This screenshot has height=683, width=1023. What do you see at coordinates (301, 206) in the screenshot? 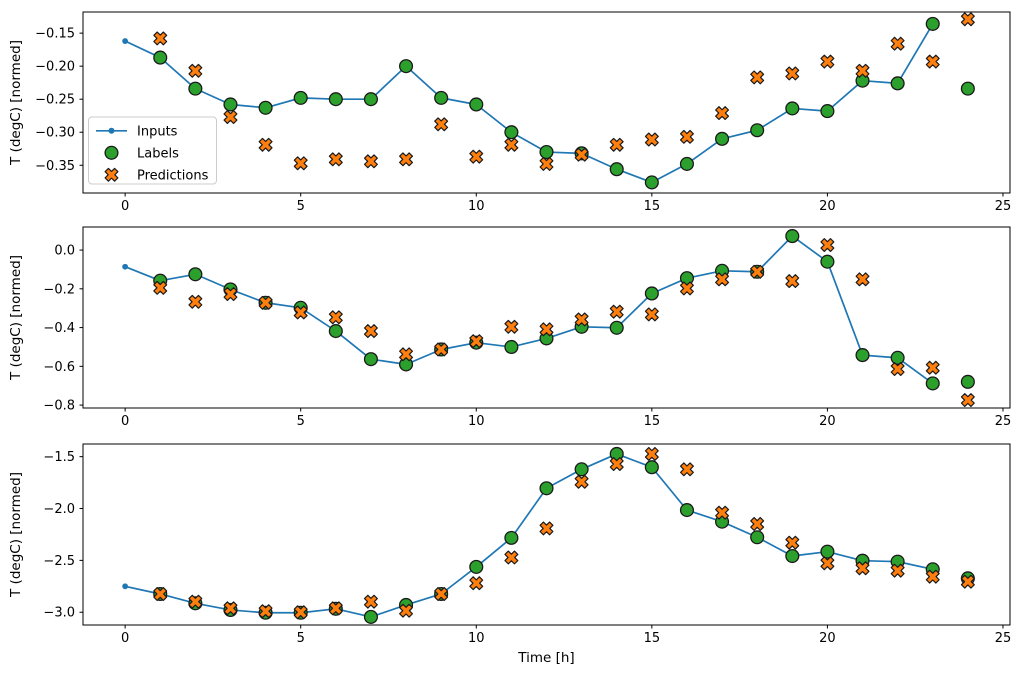
I see `x-tick-label: 5` at bounding box center [301, 206].